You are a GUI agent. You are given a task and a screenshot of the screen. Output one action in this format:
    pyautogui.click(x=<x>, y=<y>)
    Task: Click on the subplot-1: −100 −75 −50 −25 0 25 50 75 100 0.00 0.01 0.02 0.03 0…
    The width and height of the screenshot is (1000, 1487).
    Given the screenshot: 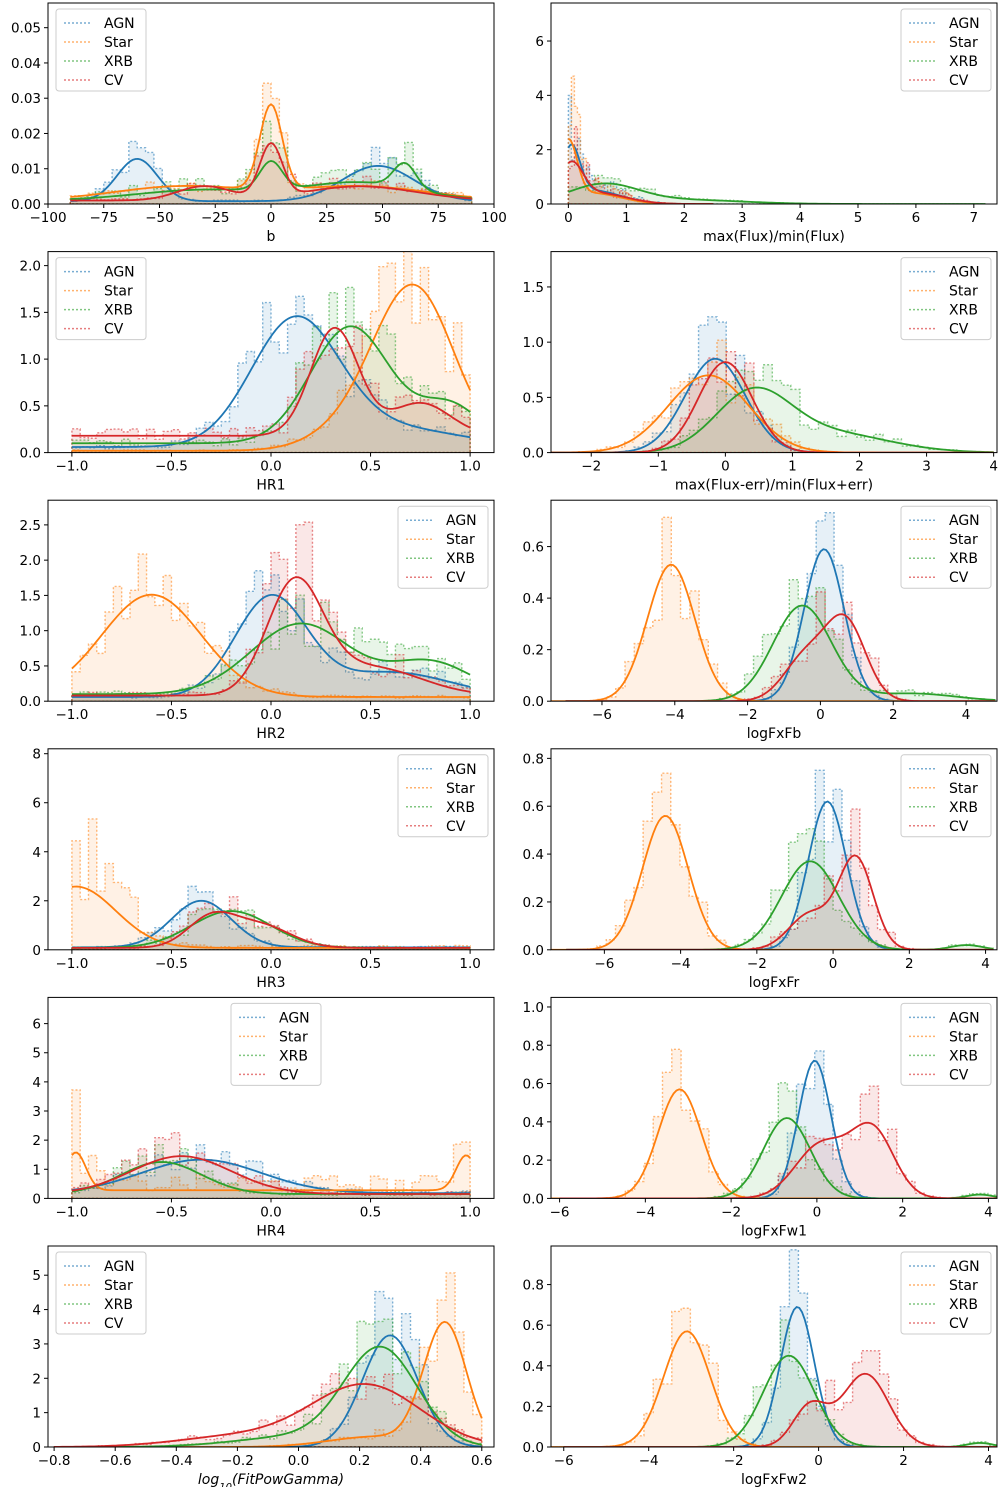 What is the action you would take?
    pyautogui.click(x=259, y=123)
    